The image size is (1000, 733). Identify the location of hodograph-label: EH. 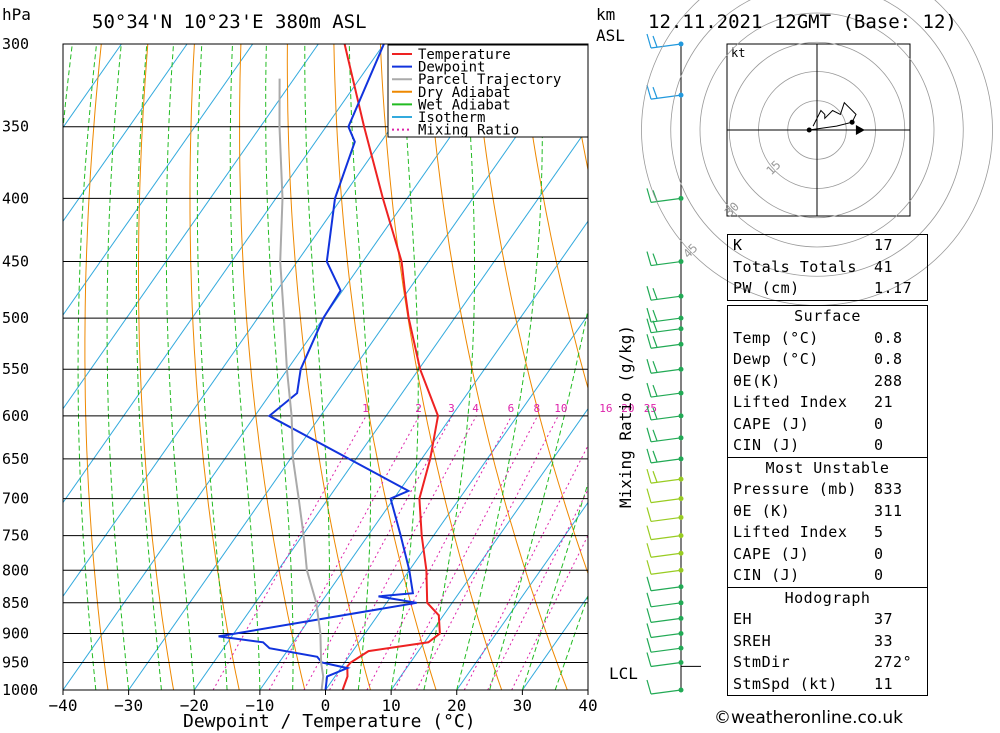
(743, 619).